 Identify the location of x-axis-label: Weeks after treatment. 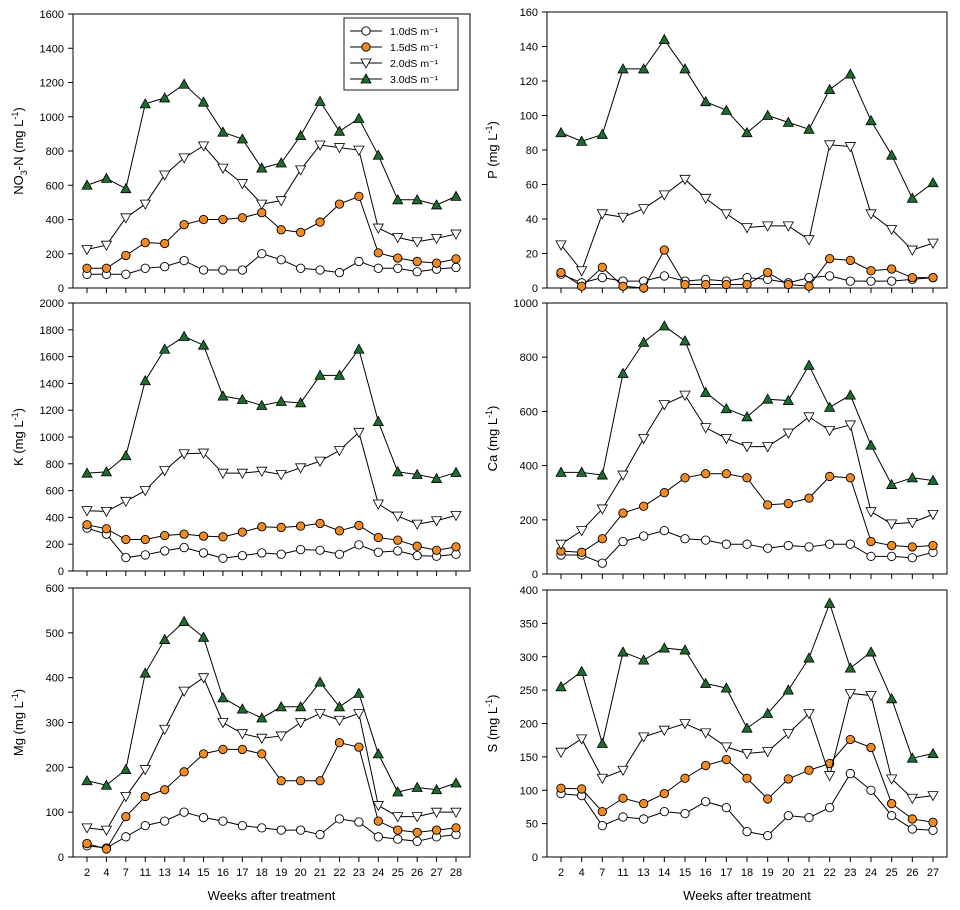
(747, 895).